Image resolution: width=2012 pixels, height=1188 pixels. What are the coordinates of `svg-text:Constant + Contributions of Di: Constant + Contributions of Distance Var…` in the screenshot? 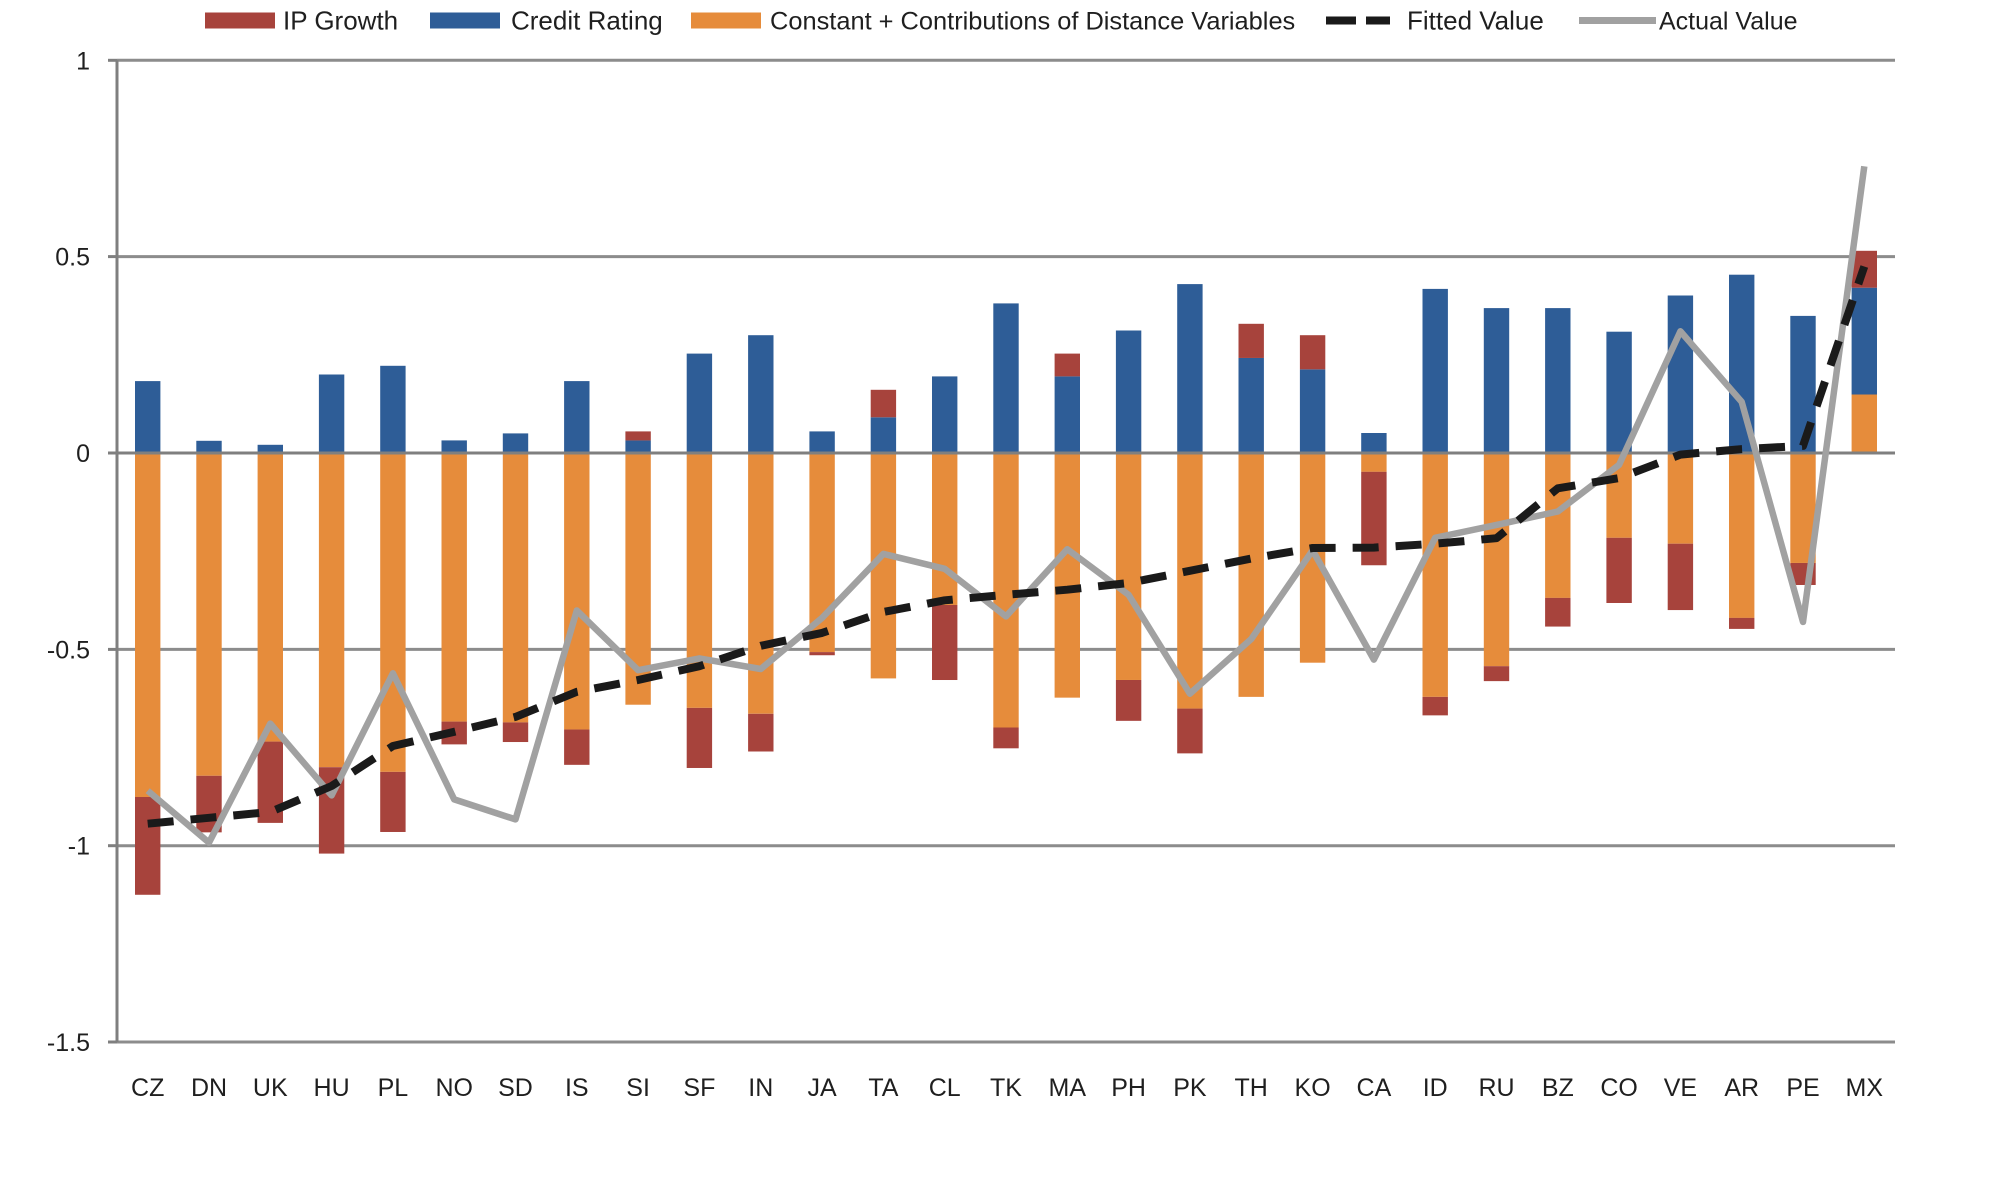 It's located at (1032, 22).